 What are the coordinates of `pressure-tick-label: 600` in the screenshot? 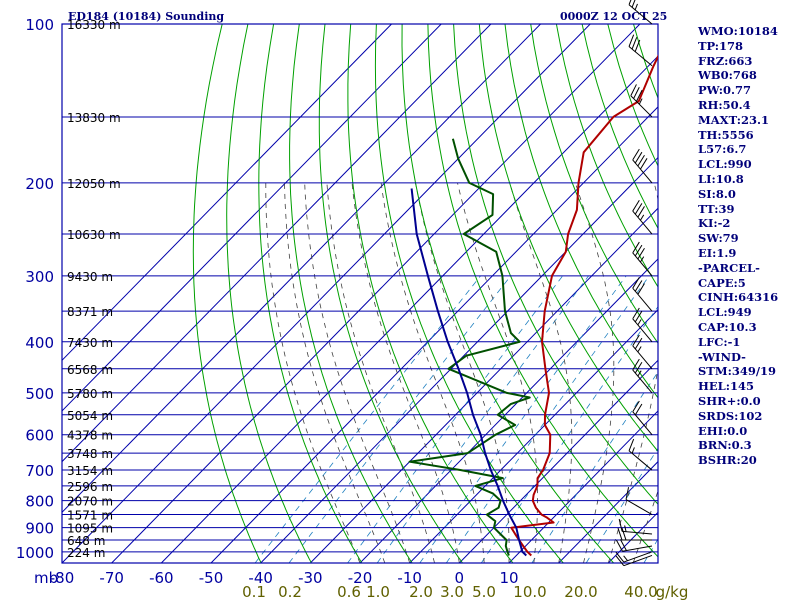 It's located at (39, 436).